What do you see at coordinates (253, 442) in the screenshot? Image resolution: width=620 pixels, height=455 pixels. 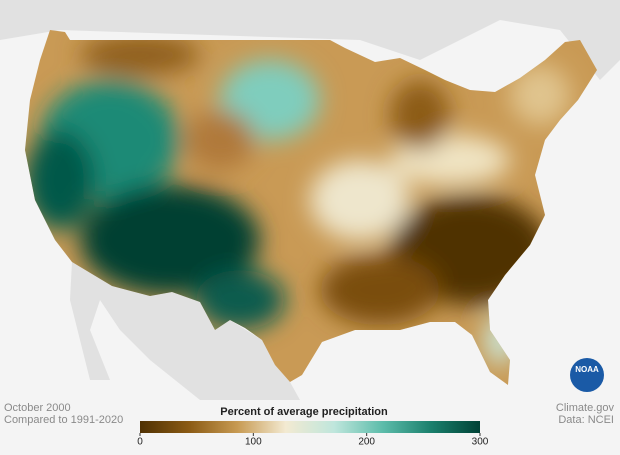 I see `legend-tick-label: 100` at bounding box center [253, 442].